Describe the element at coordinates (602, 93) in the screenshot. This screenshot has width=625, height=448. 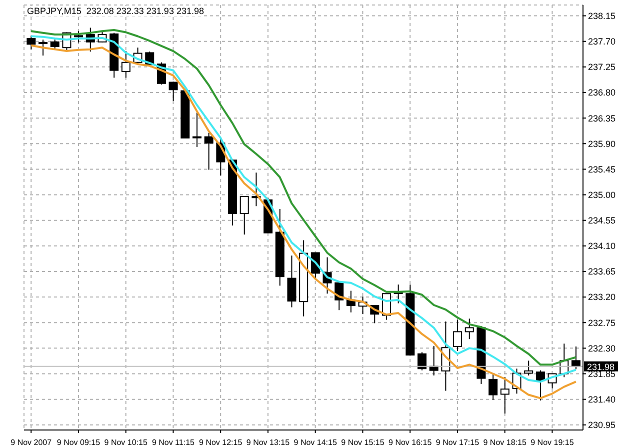
I see `y-tick-label: 236.80` at that location.